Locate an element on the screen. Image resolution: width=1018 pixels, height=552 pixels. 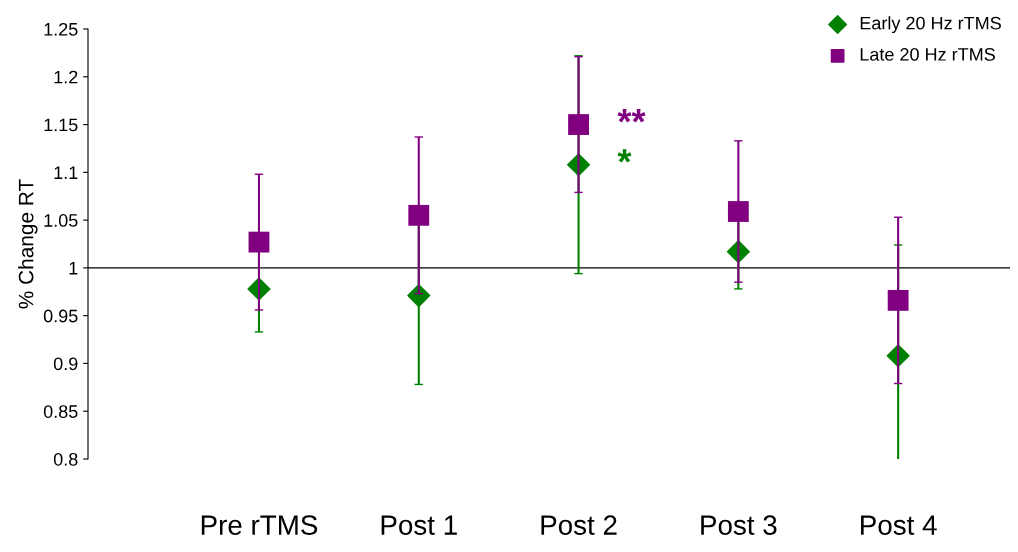
y-tick-label: 1.15 is located at coordinates (61, 125).